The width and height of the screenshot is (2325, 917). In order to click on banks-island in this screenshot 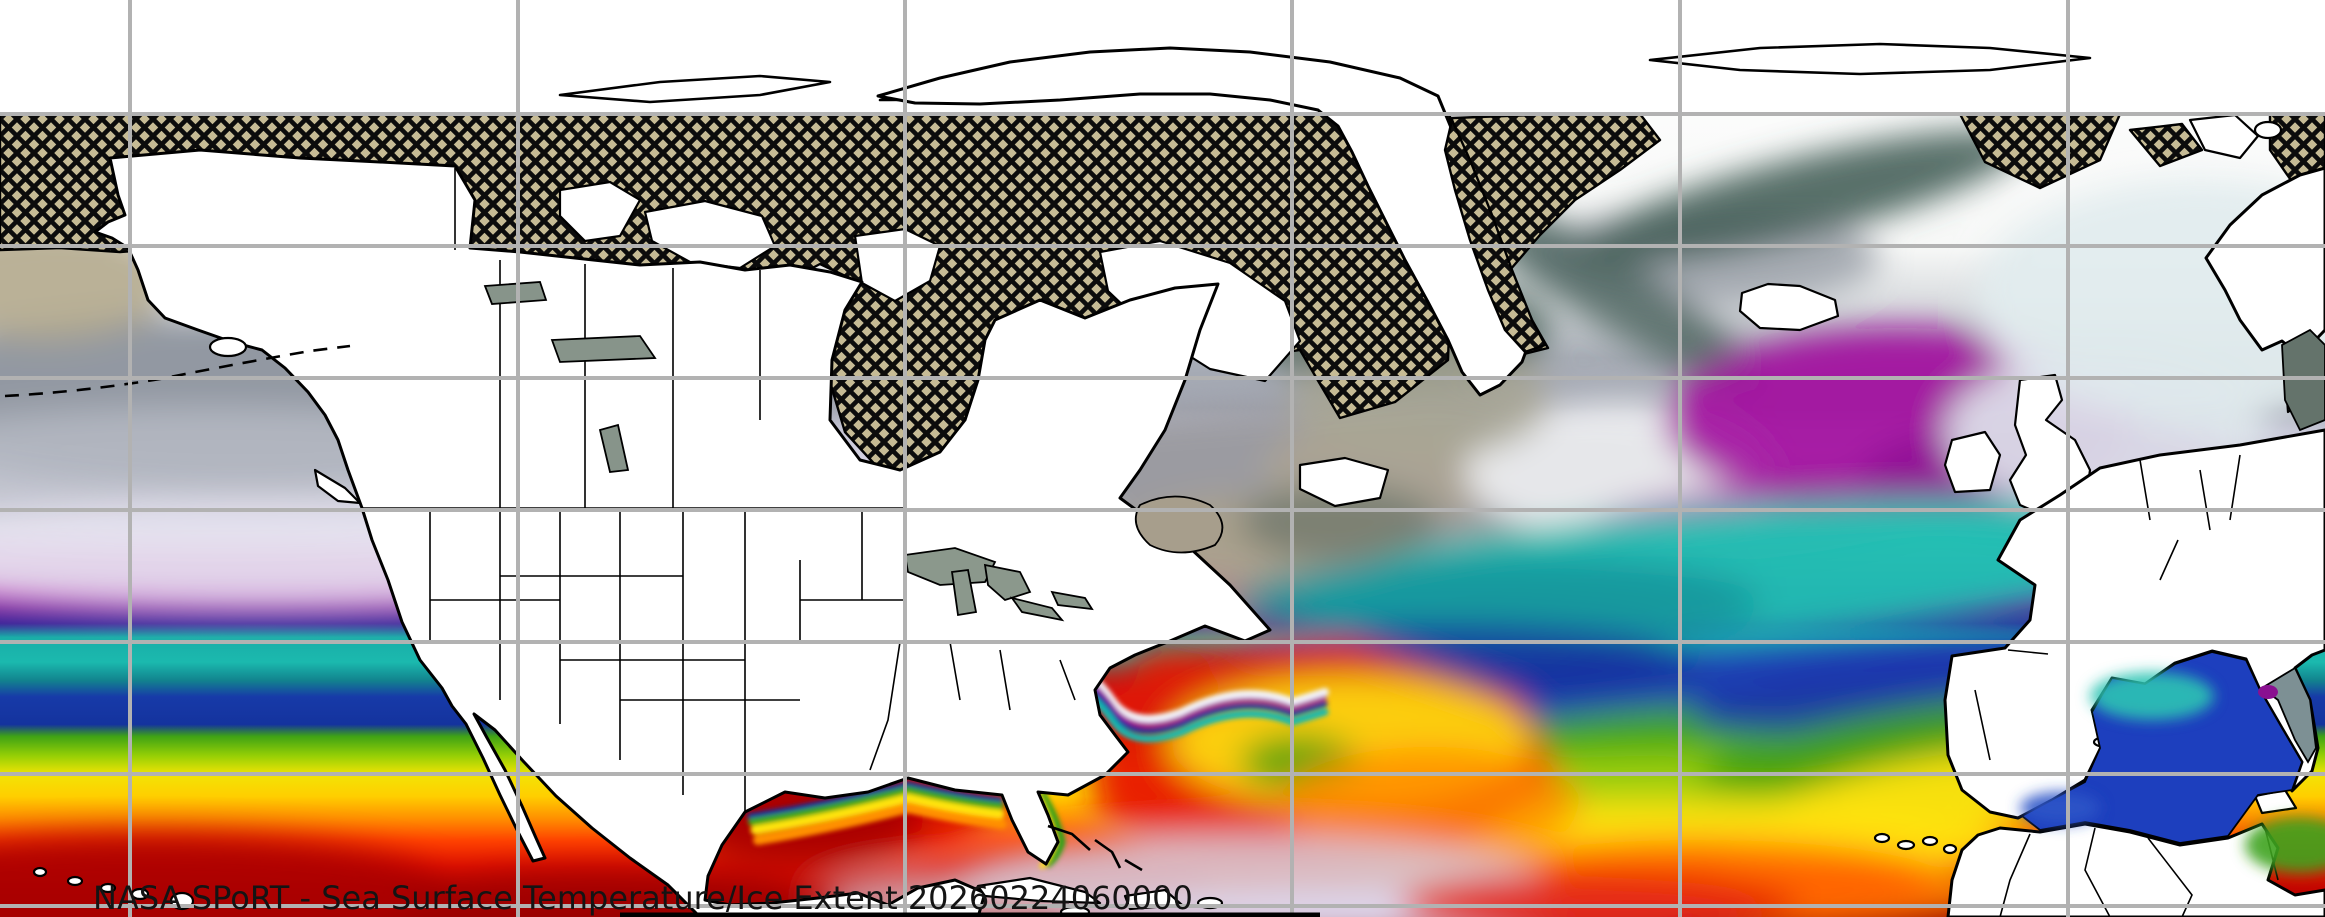, I will do `click(600, 211)`.